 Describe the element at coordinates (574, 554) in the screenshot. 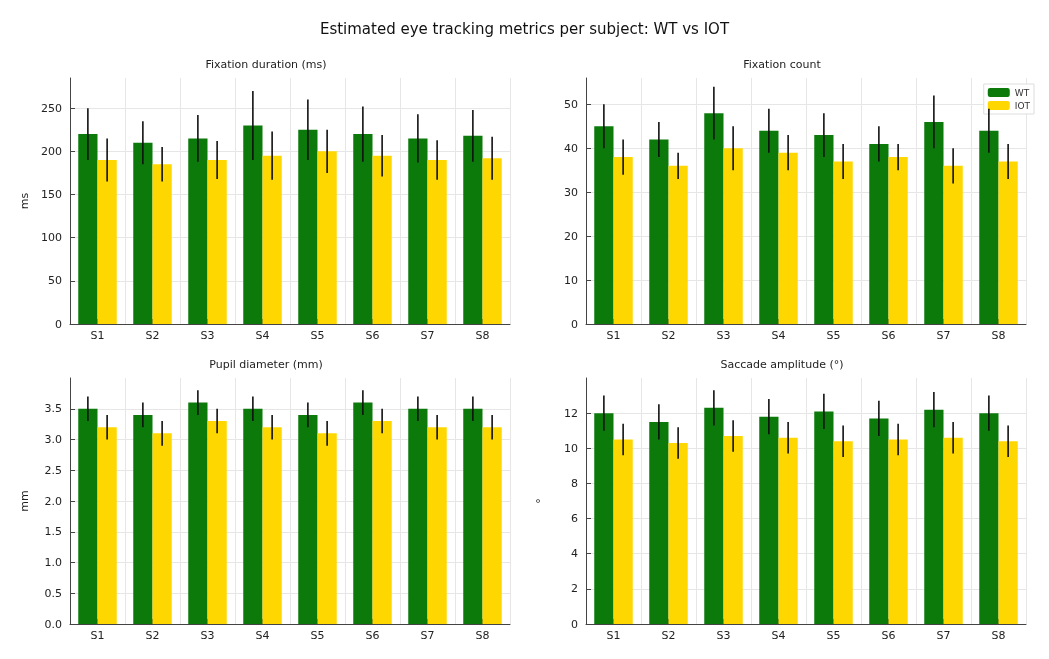

I see `y-tick-label: 4` at that location.